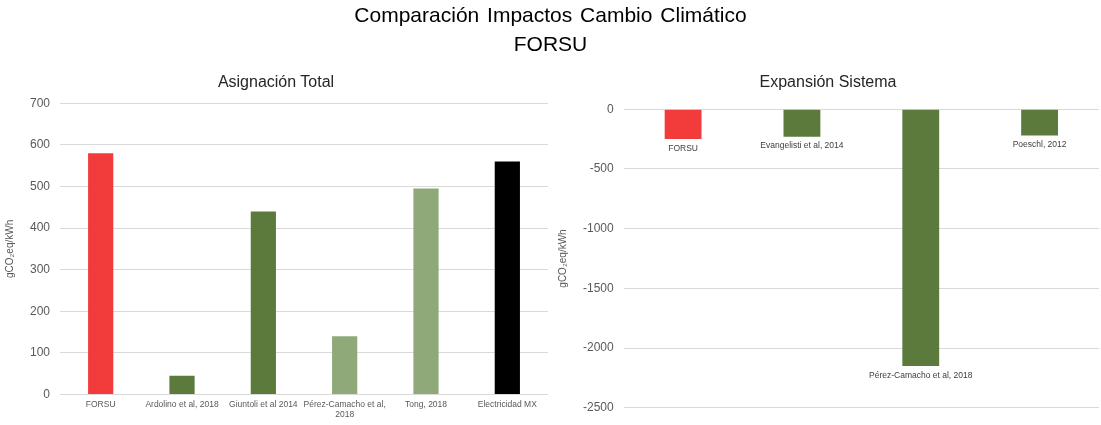 This screenshot has height=425, width=1101. Describe the element at coordinates (426, 404) in the screenshot. I see `x-tick-label: Tong, 2018` at that location.